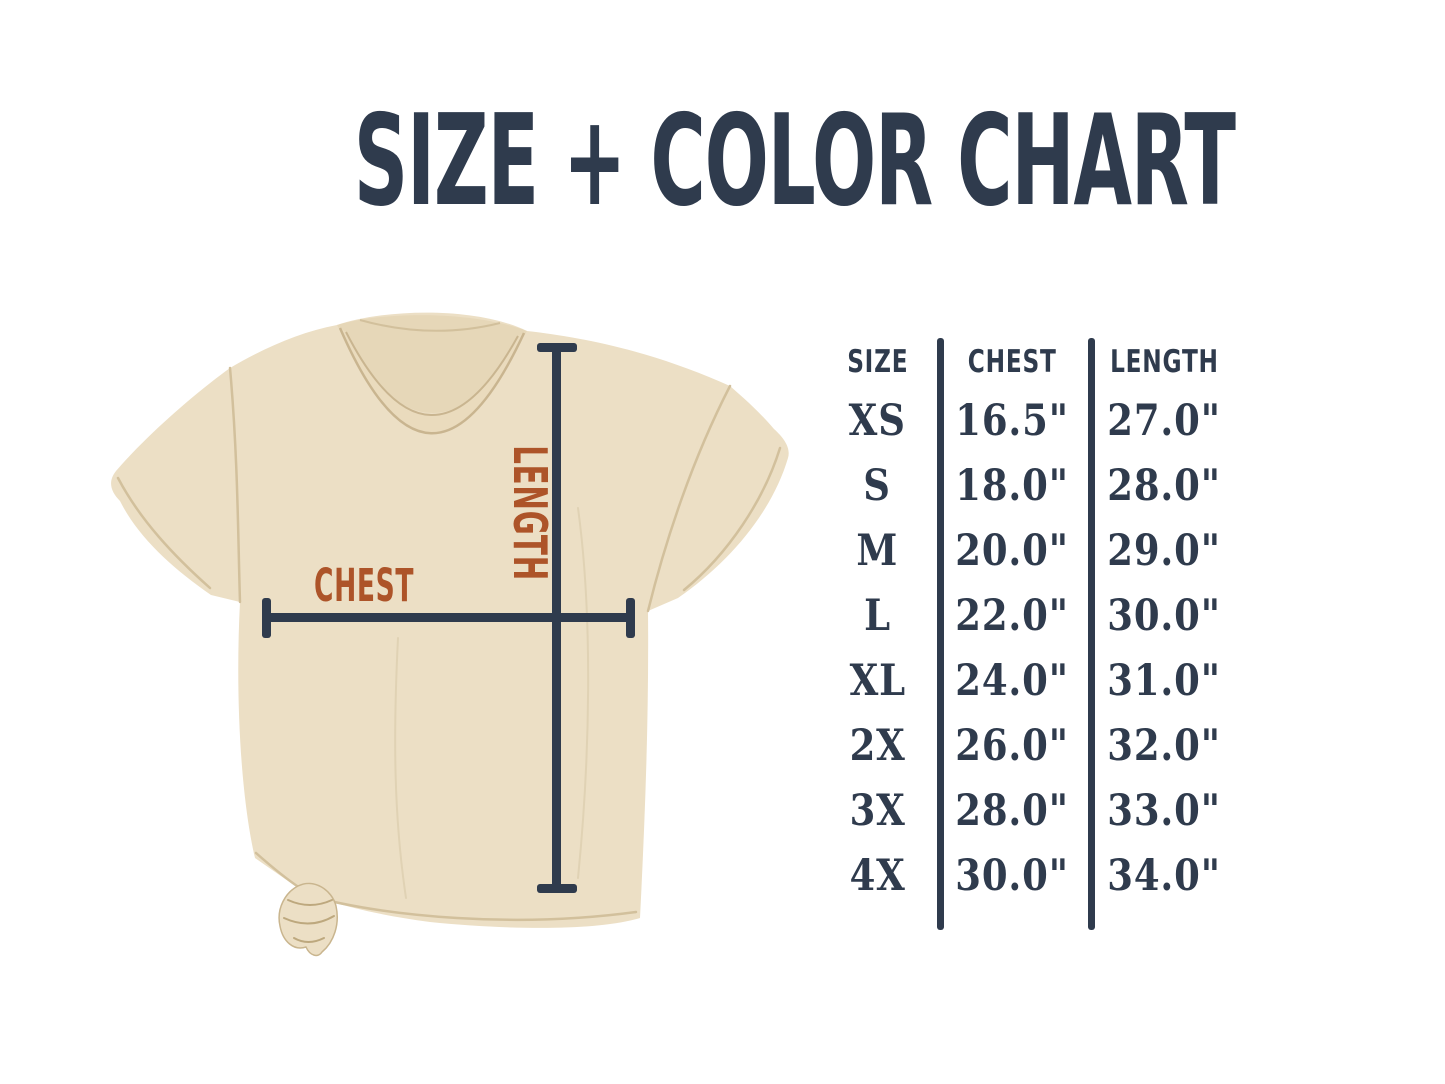 The width and height of the screenshot is (1445, 1084). I want to click on chest-cell: 22.0", so click(1012, 615).